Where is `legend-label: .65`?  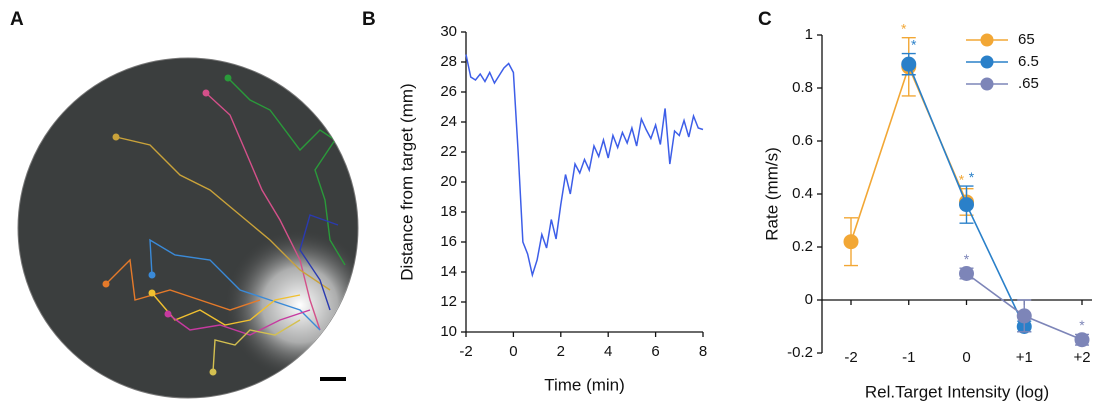 legend-label: .65 is located at coordinates (1028, 83).